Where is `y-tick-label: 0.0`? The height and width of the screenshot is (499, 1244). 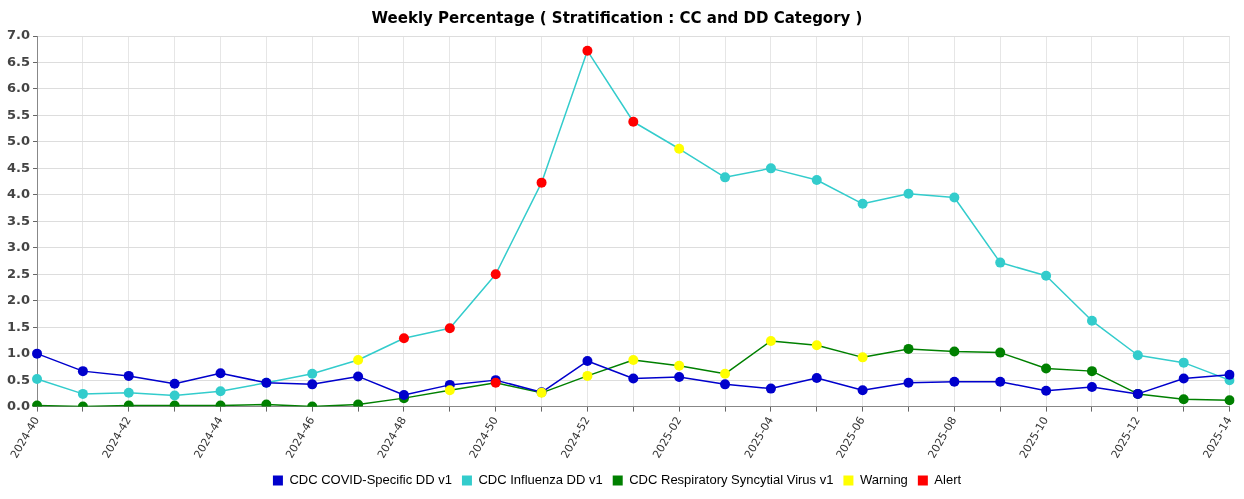
y-tick-label: 0.0 is located at coordinates (19, 405).